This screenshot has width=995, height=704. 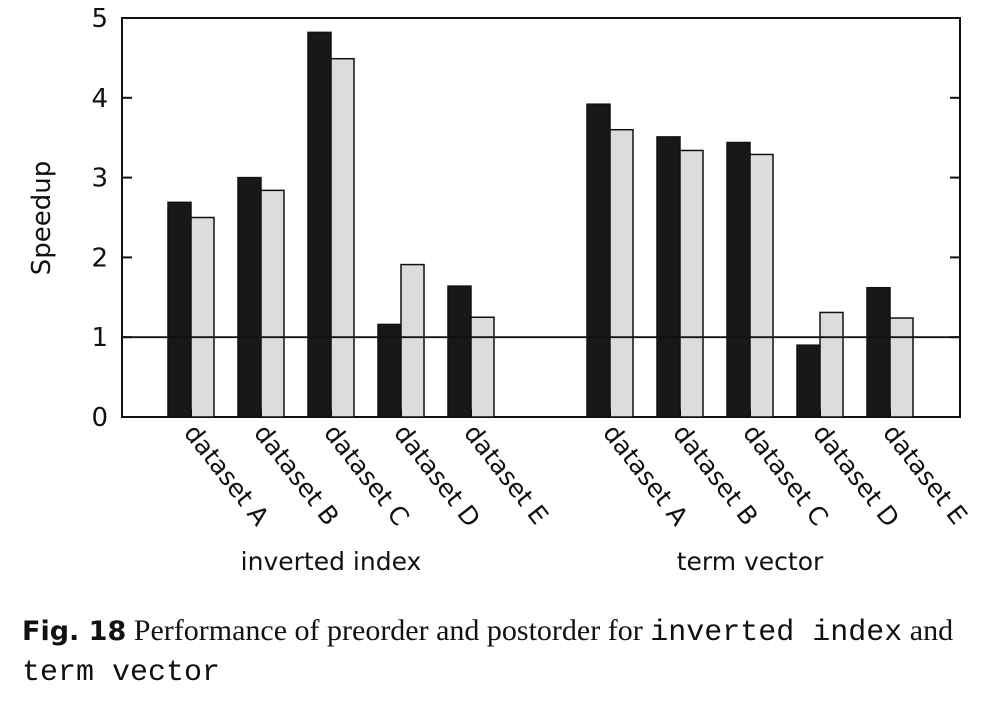 I want to click on caption-code-1: inverted index, so click(x=776, y=633).